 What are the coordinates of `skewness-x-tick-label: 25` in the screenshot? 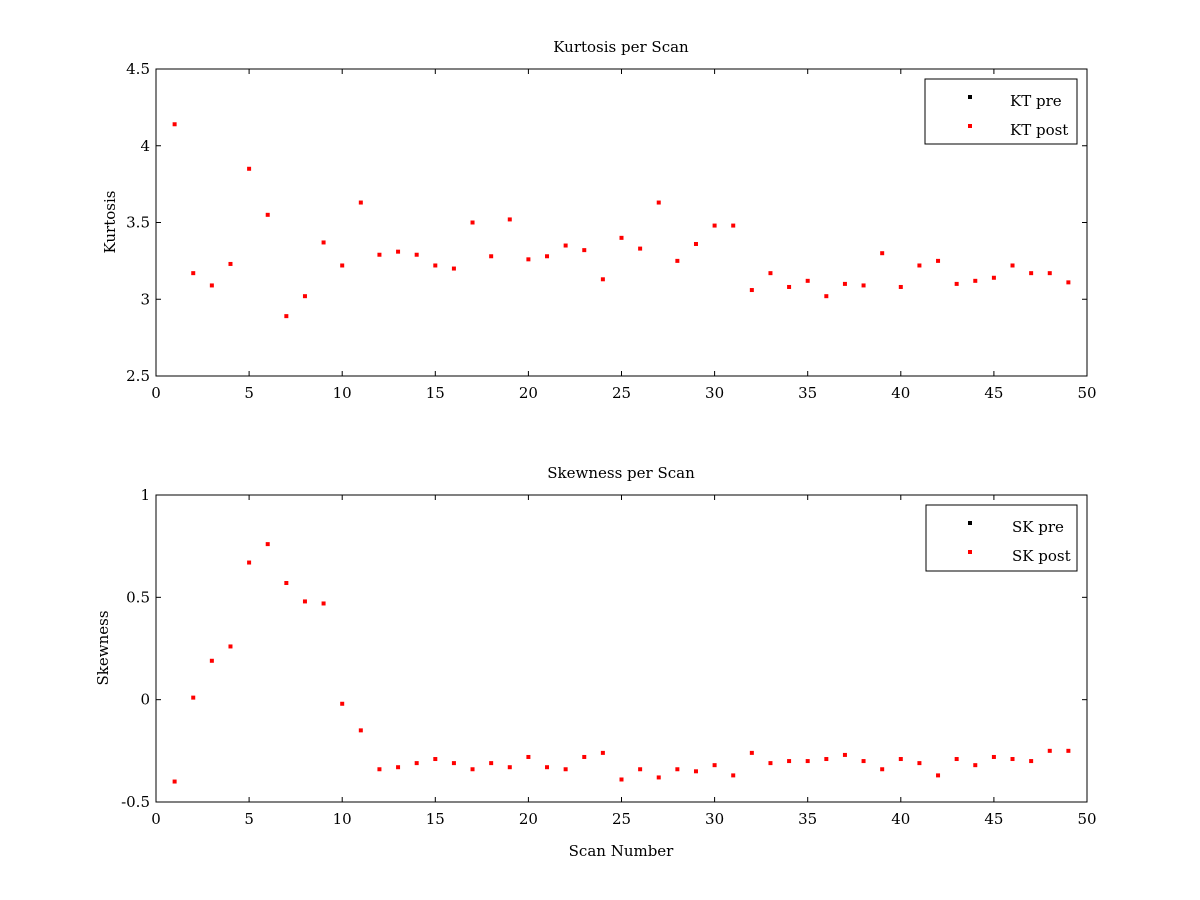 It's located at (621, 819).